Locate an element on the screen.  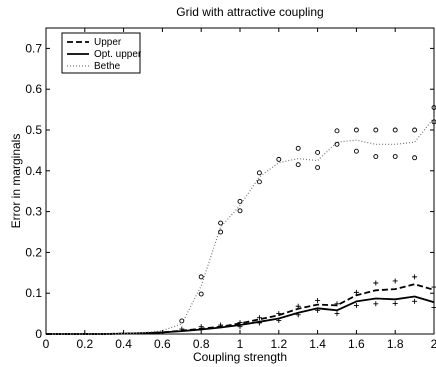
x-tick-label: 1.2 is located at coordinates (278, 344).